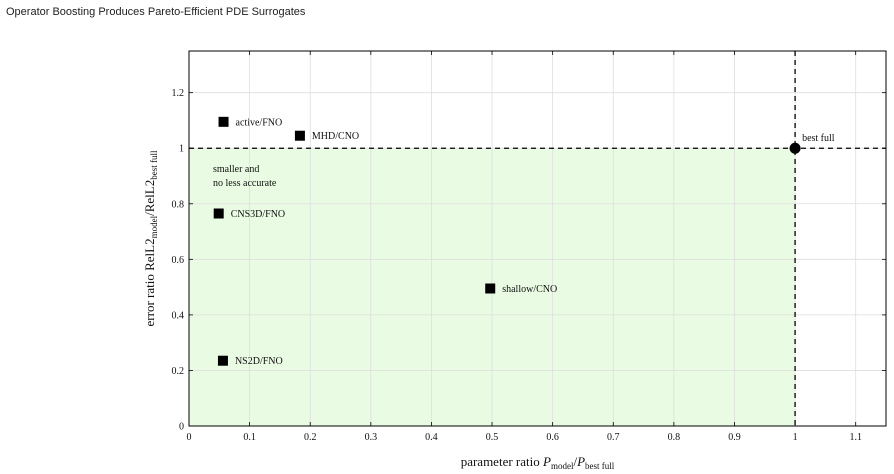 The width and height of the screenshot is (894, 474). What do you see at coordinates (795, 437) in the screenshot?
I see `x-tick-label-10: 1` at bounding box center [795, 437].